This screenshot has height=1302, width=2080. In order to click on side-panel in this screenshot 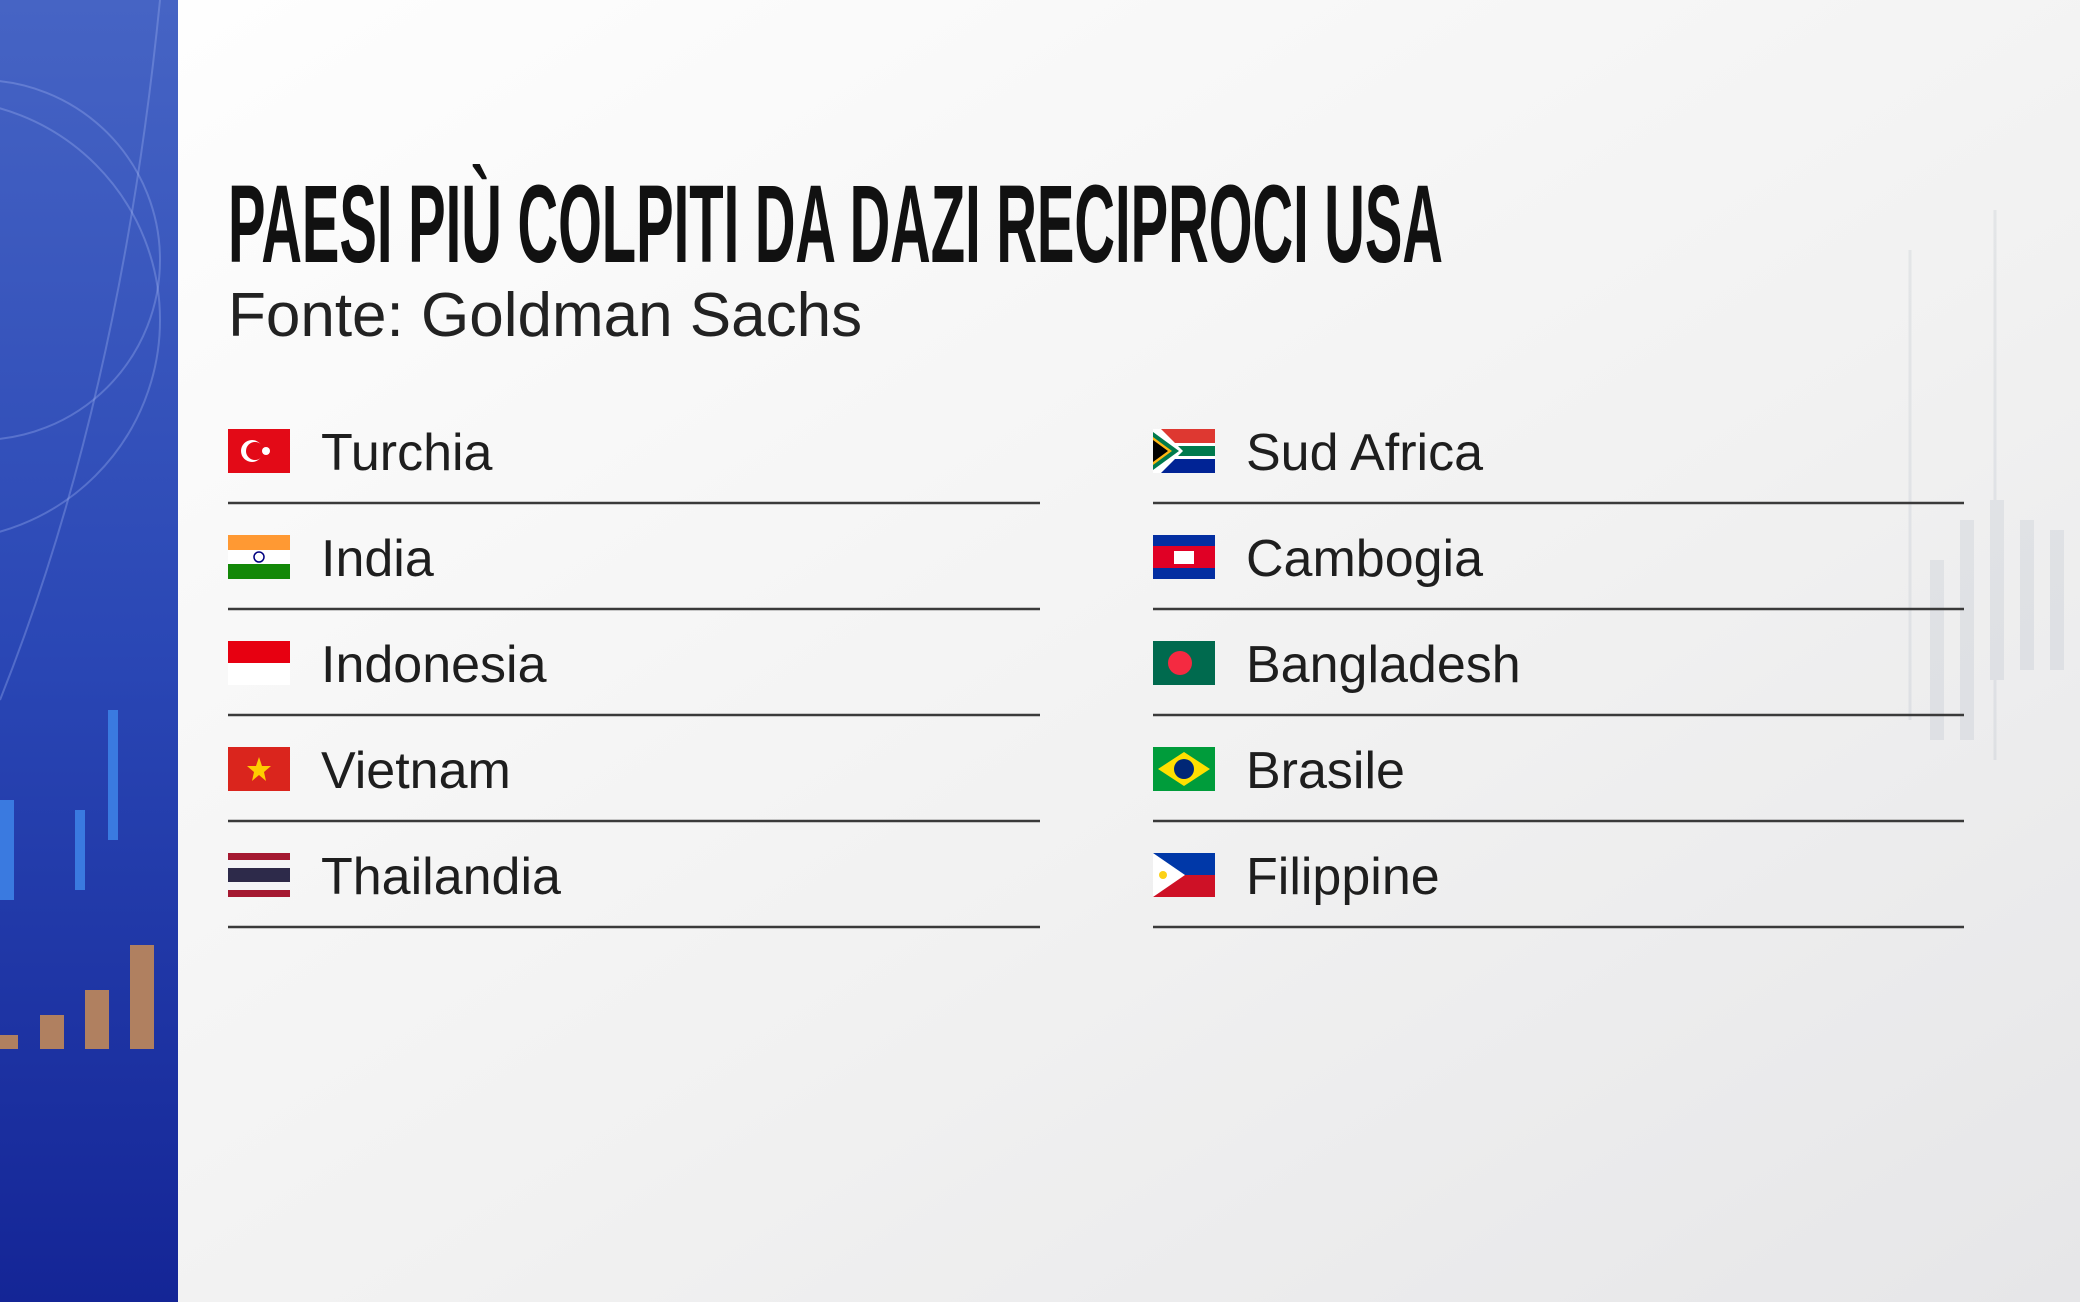, I will do `click(89, 651)`.